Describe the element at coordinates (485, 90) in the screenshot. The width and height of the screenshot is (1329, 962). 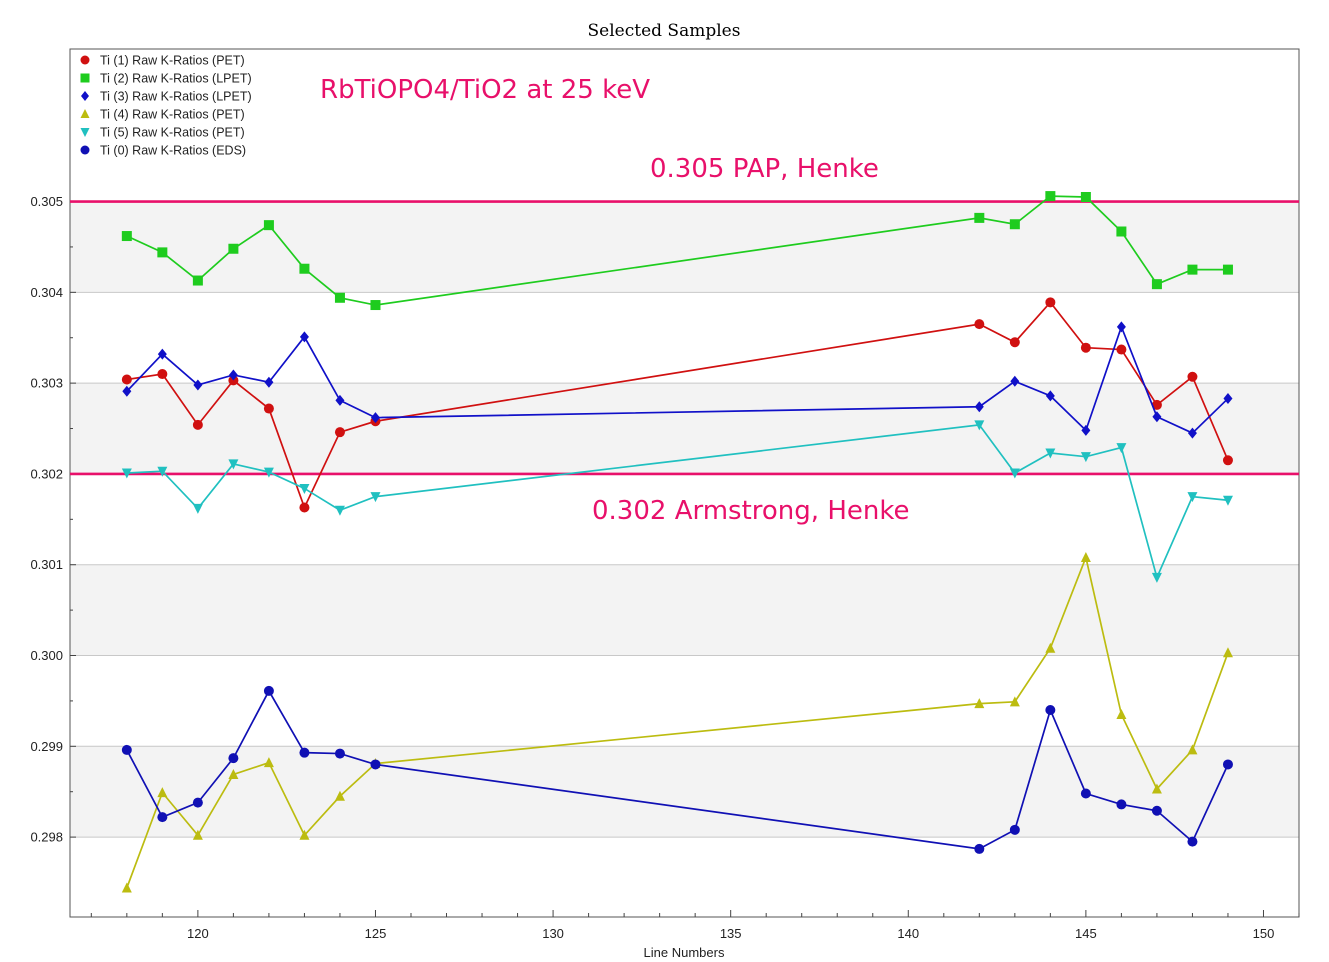
I see `annotation-title: RbTiOPO4/TiO2 at 25 keV` at that location.